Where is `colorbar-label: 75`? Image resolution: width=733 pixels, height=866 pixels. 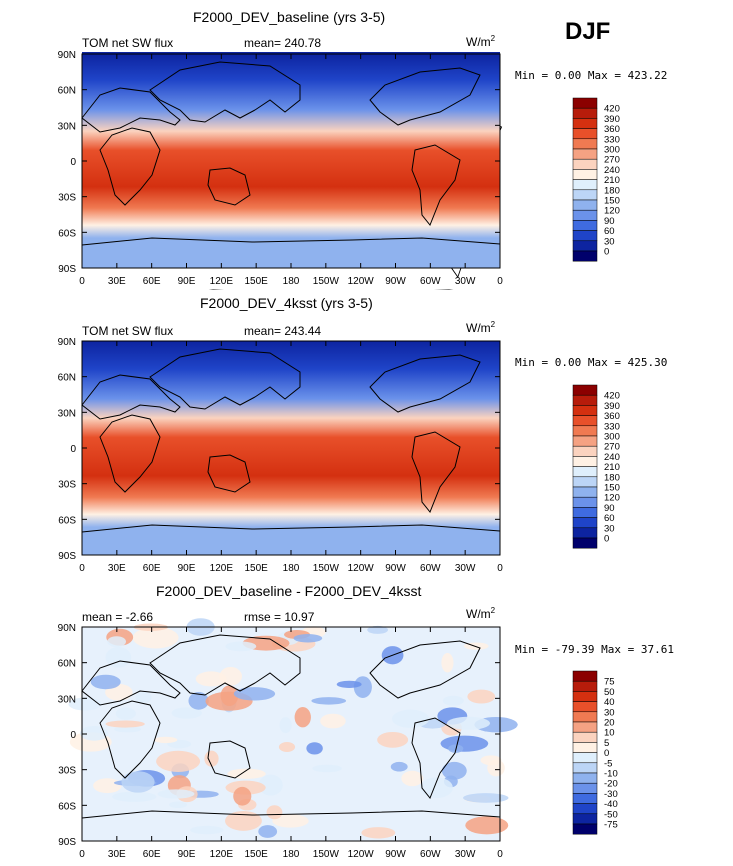 colorbar-label: 75 is located at coordinates (609, 682).